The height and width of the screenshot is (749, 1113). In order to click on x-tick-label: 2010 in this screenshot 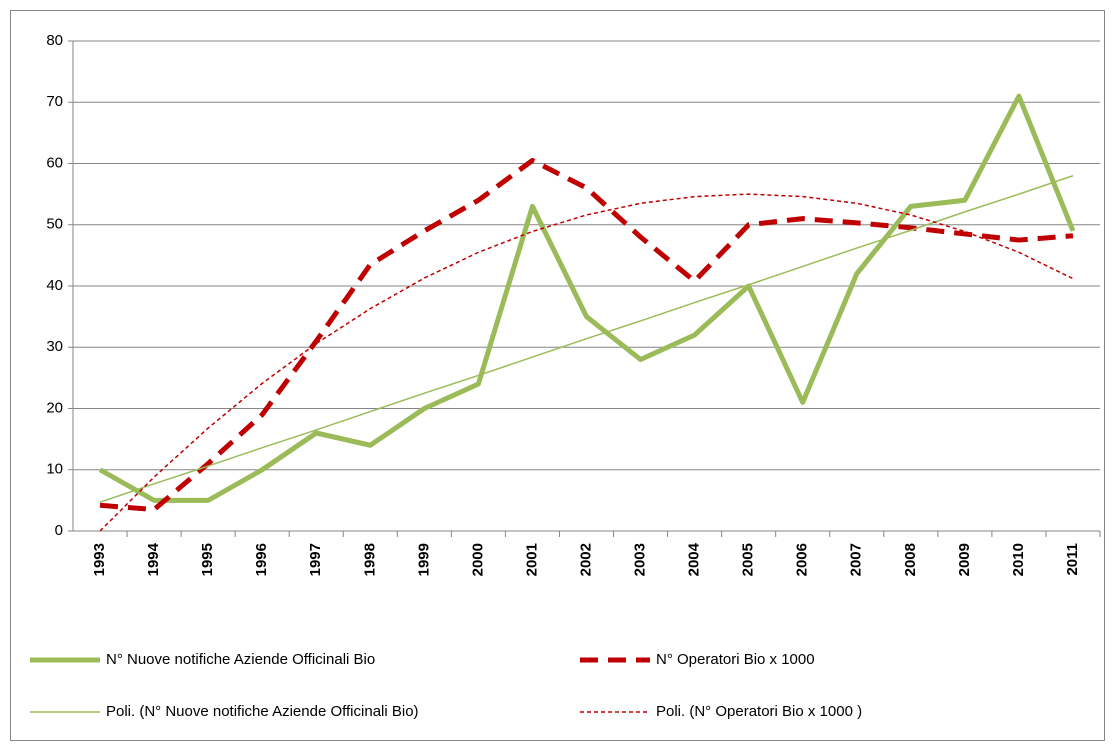, I will do `click(1018, 559)`.